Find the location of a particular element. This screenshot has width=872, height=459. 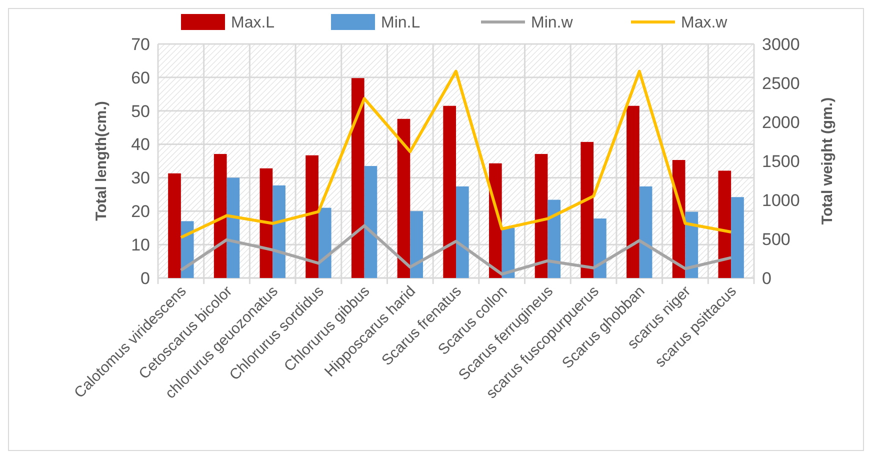

y2-tick-label: 2500 is located at coordinates (781, 83).